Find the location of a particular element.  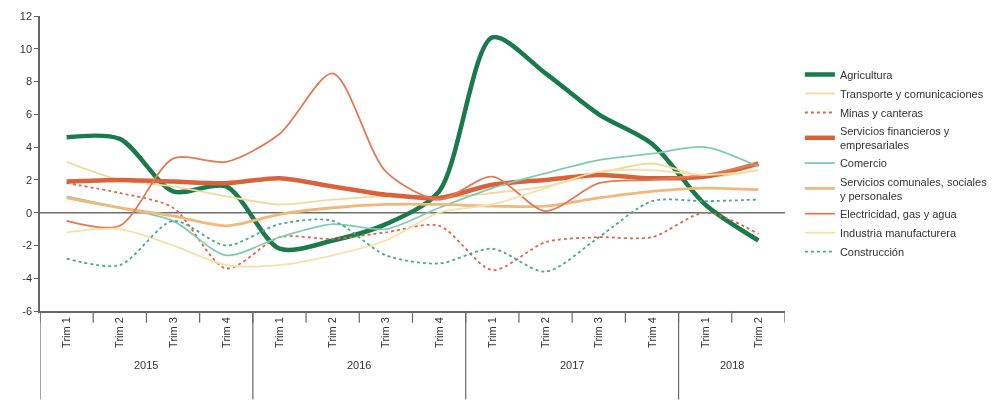

legend-label: Servicios comunales, sociales y personales is located at coordinates (913, 188).